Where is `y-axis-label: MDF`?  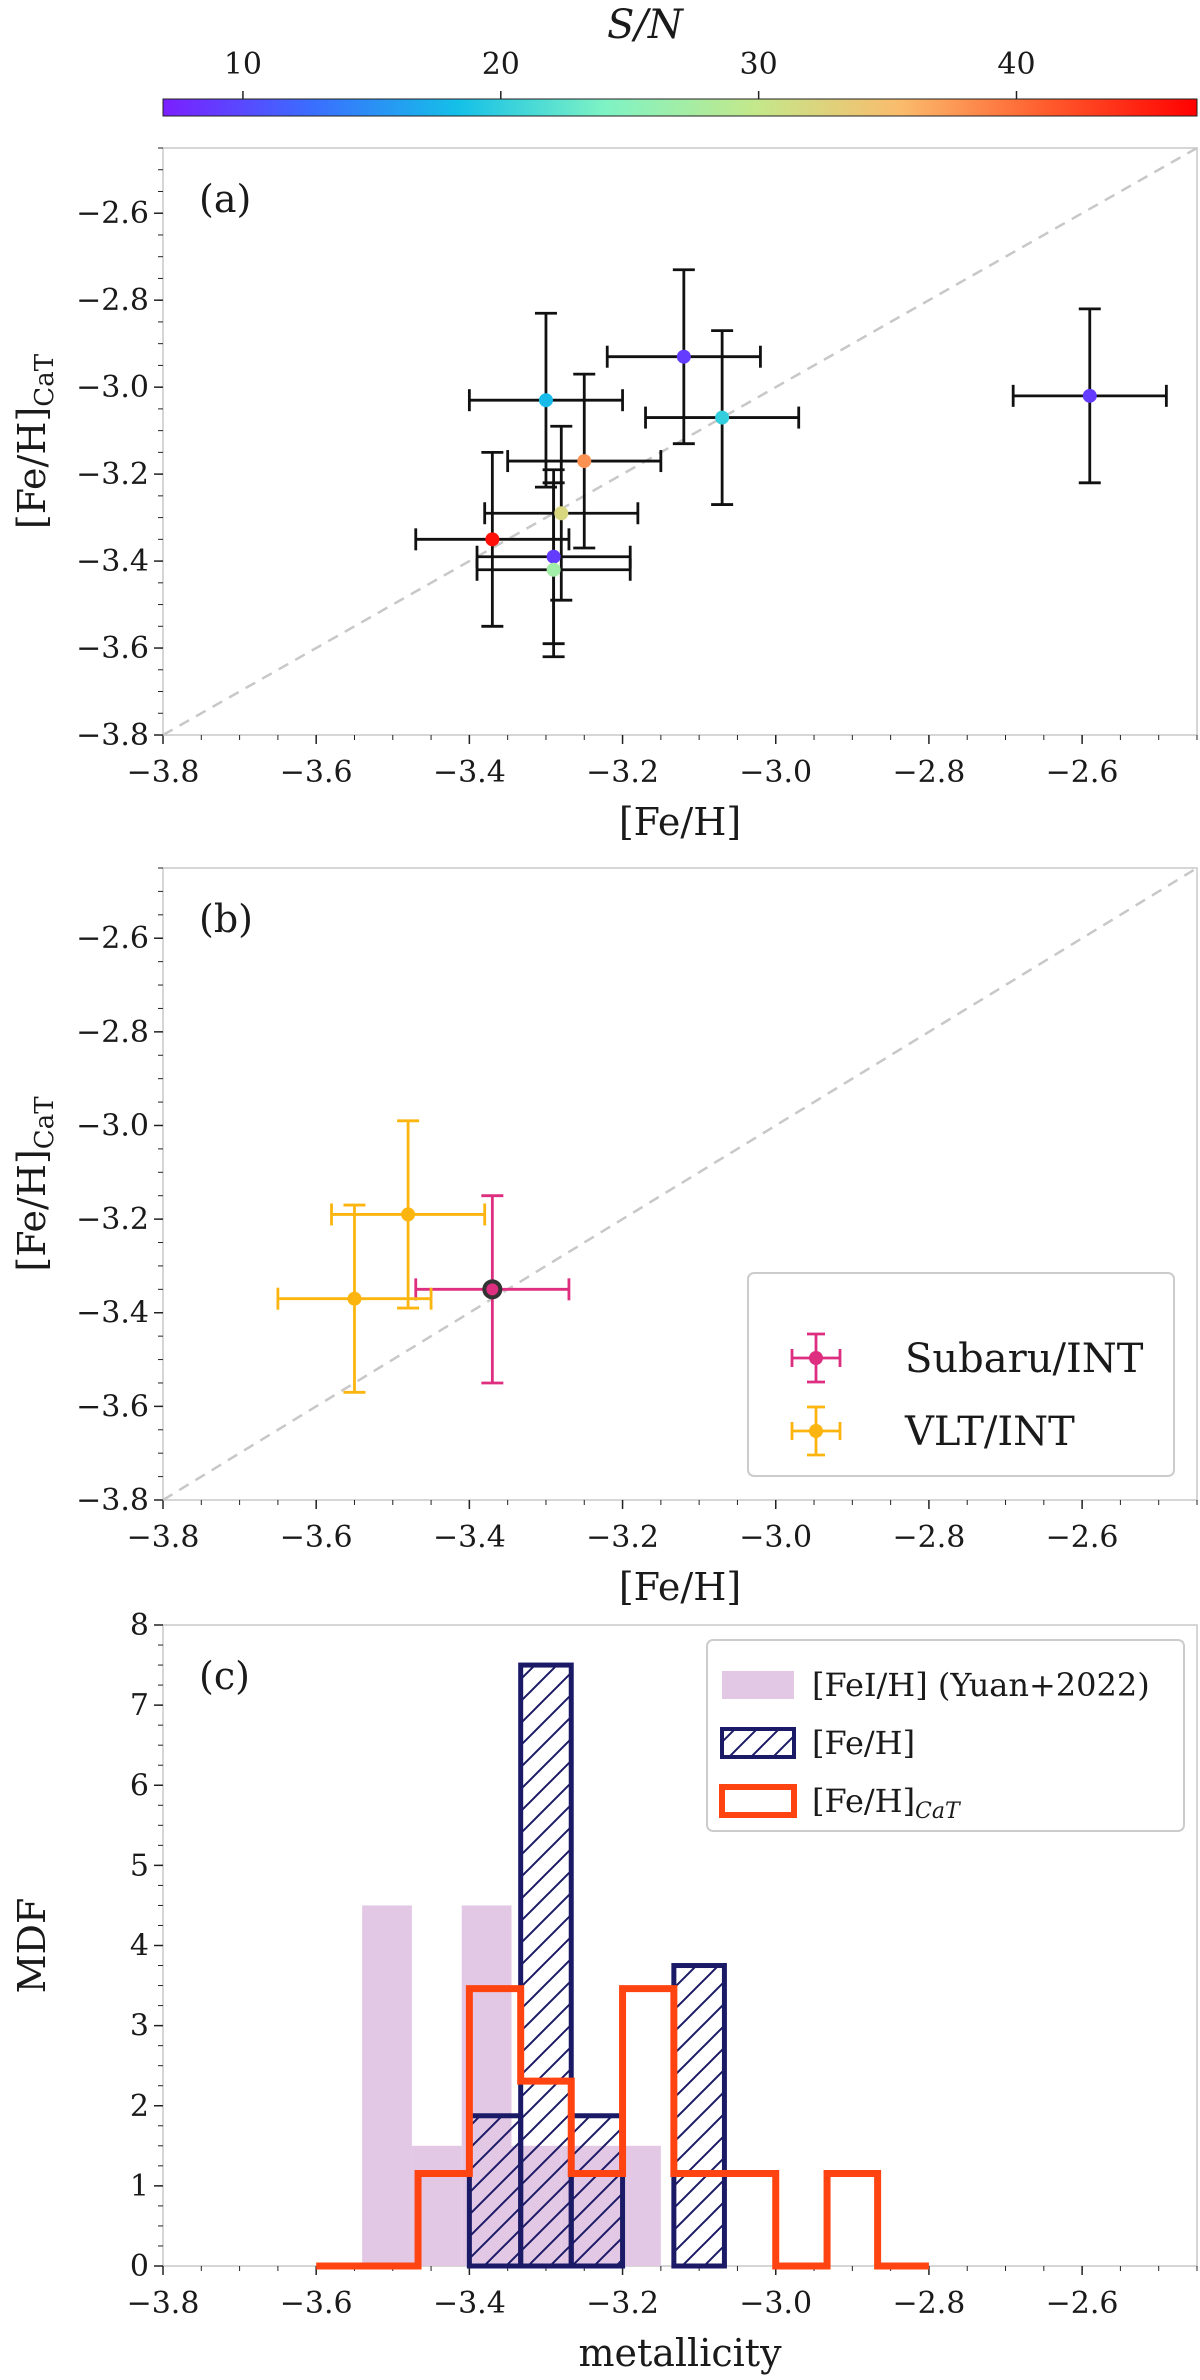 y-axis-label: MDF is located at coordinates (32, 1946).